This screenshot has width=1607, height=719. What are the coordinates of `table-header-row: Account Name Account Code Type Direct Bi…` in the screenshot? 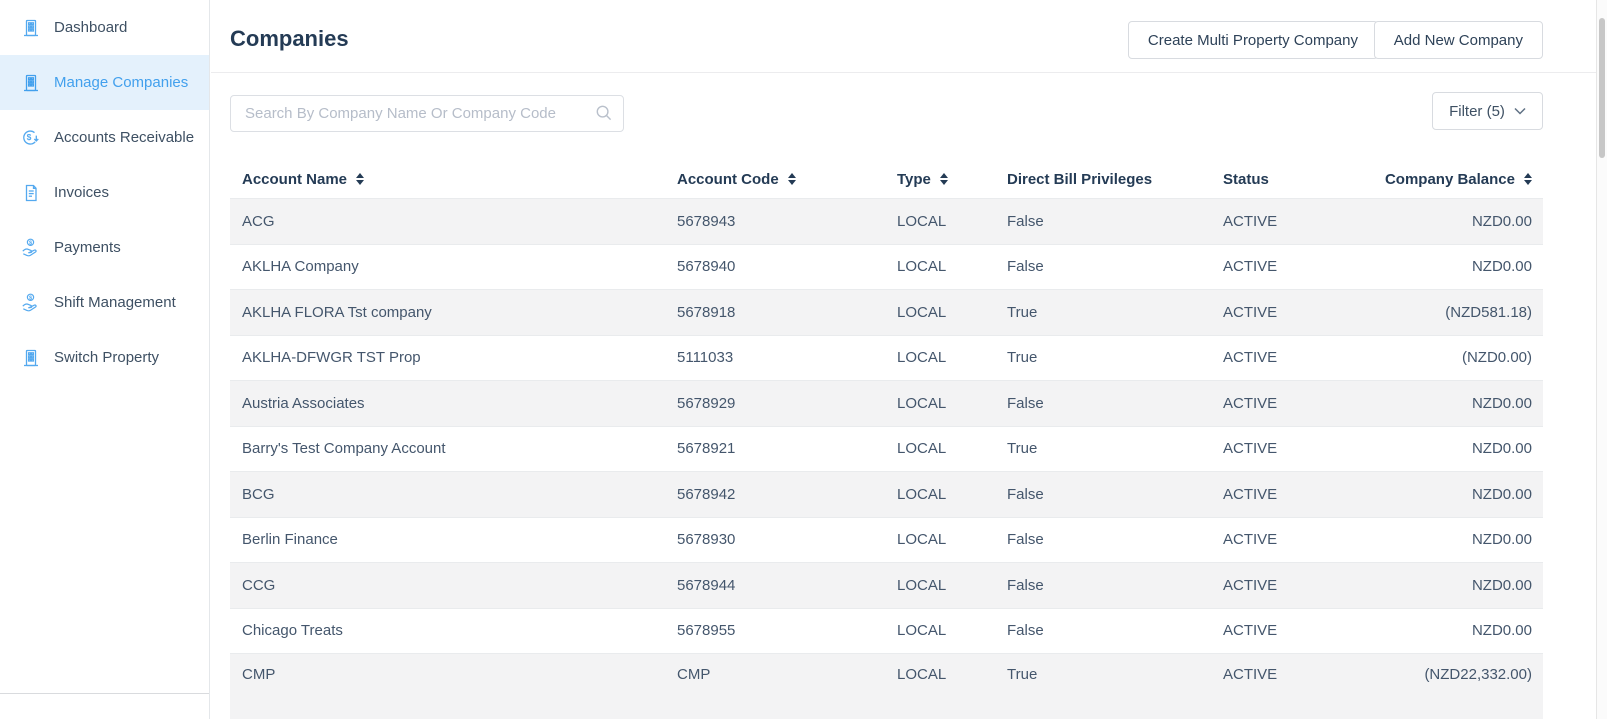 It's located at (886, 179).